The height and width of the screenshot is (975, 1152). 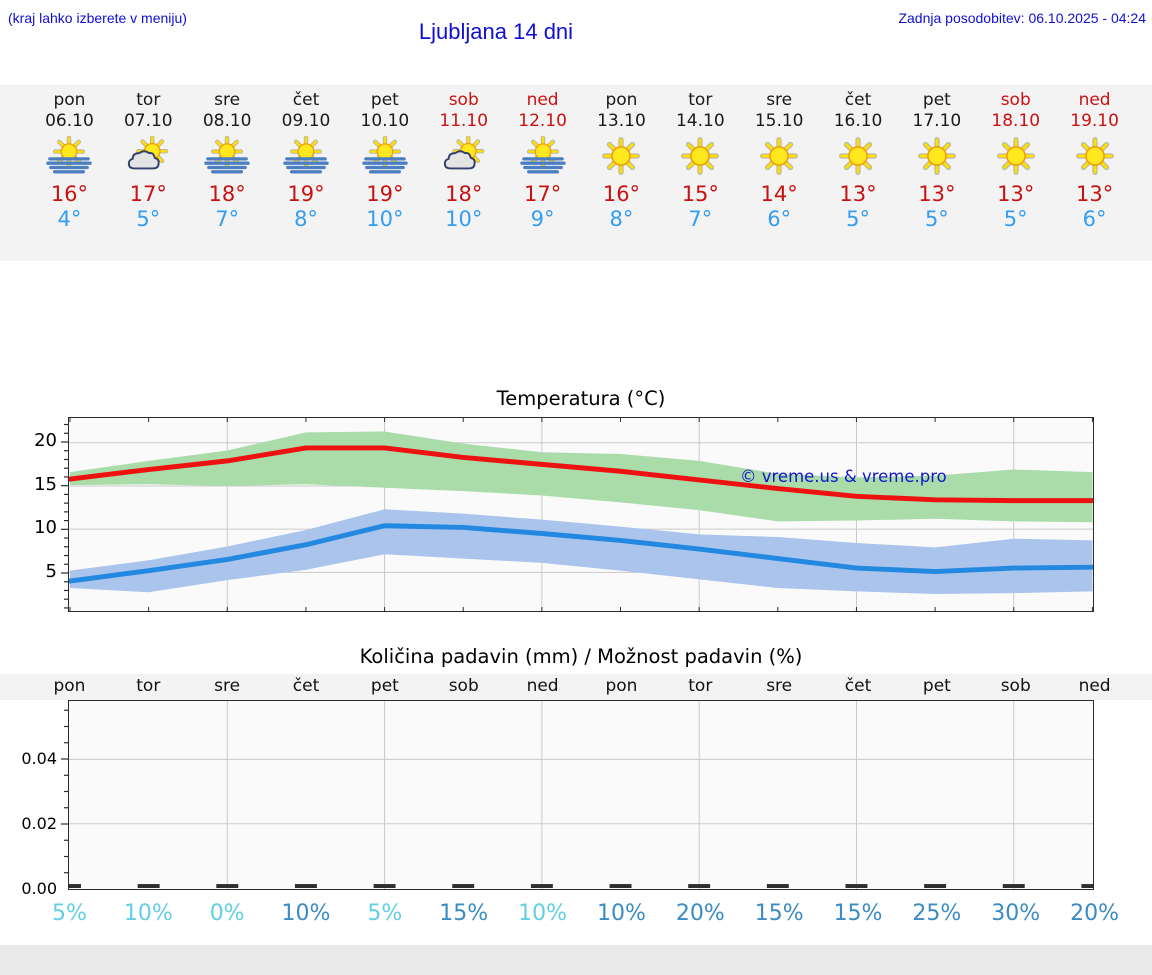 I want to click on low-temp: 9°, so click(x=542, y=219).